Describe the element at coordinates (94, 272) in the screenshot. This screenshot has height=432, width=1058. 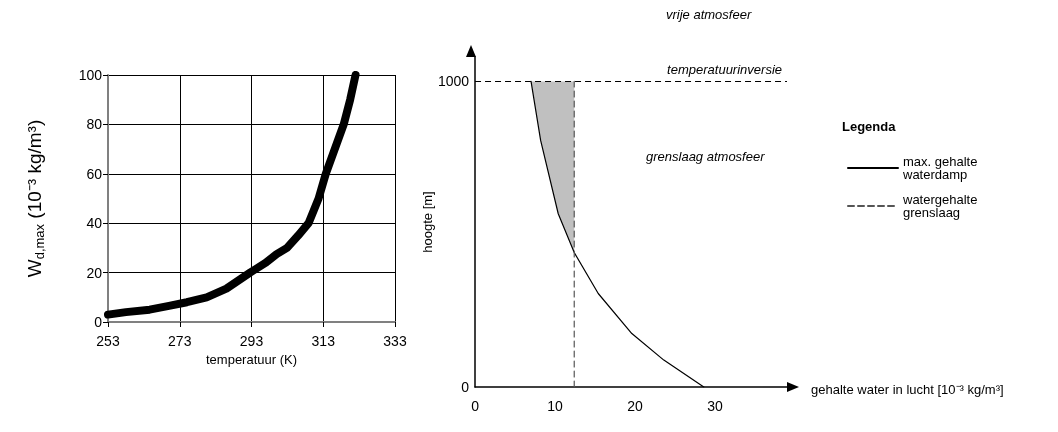
I see `y-tick-label: 20` at that location.